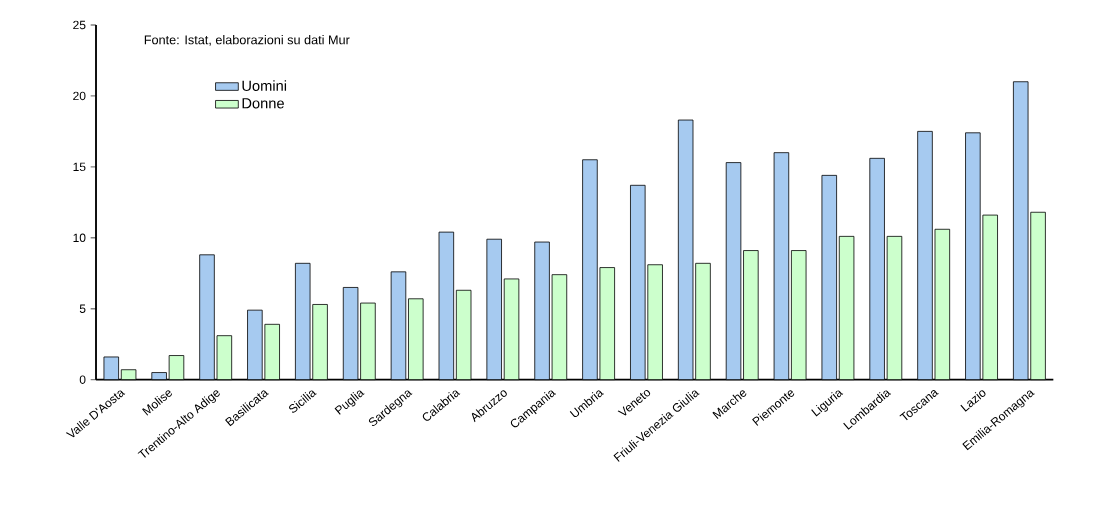 The width and height of the screenshot is (1104, 509). Describe the element at coordinates (79, 167) in the screenshot. I see `y-tick-label: 15` at that location.